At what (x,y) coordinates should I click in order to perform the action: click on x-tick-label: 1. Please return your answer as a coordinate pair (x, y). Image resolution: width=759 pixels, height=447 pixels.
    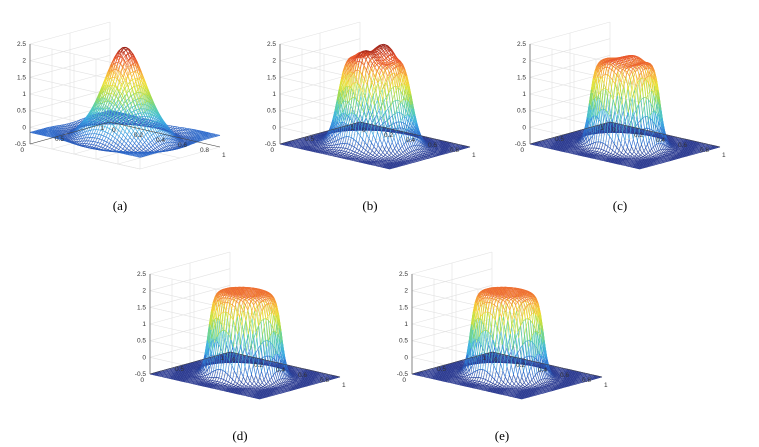
    Looking at the image, I should click on (224, 155).